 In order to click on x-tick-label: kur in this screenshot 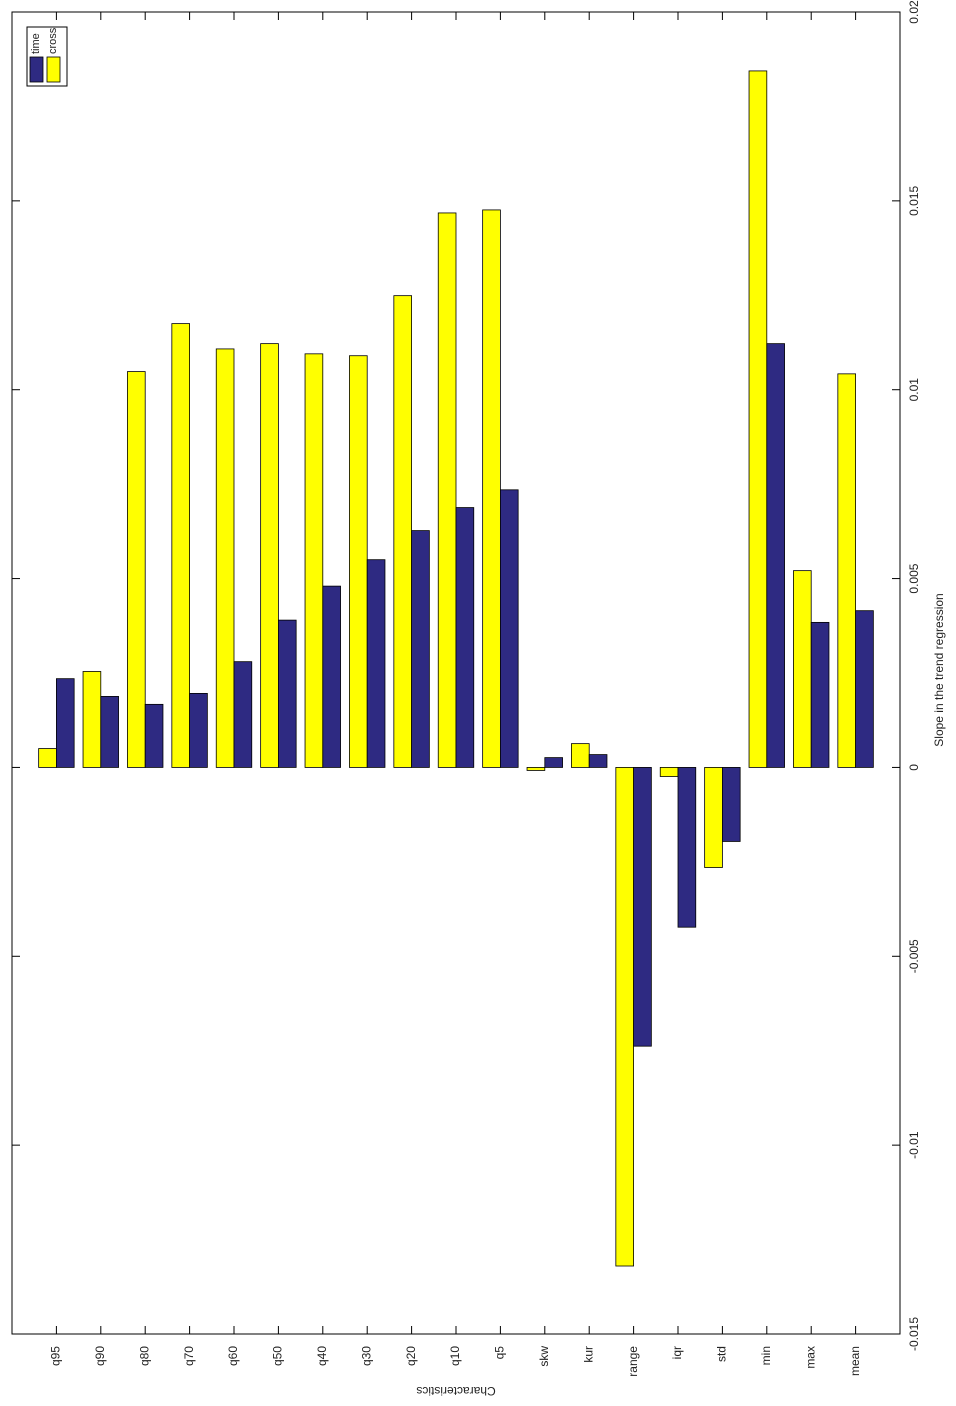, I will do `click(588, 1354)`.